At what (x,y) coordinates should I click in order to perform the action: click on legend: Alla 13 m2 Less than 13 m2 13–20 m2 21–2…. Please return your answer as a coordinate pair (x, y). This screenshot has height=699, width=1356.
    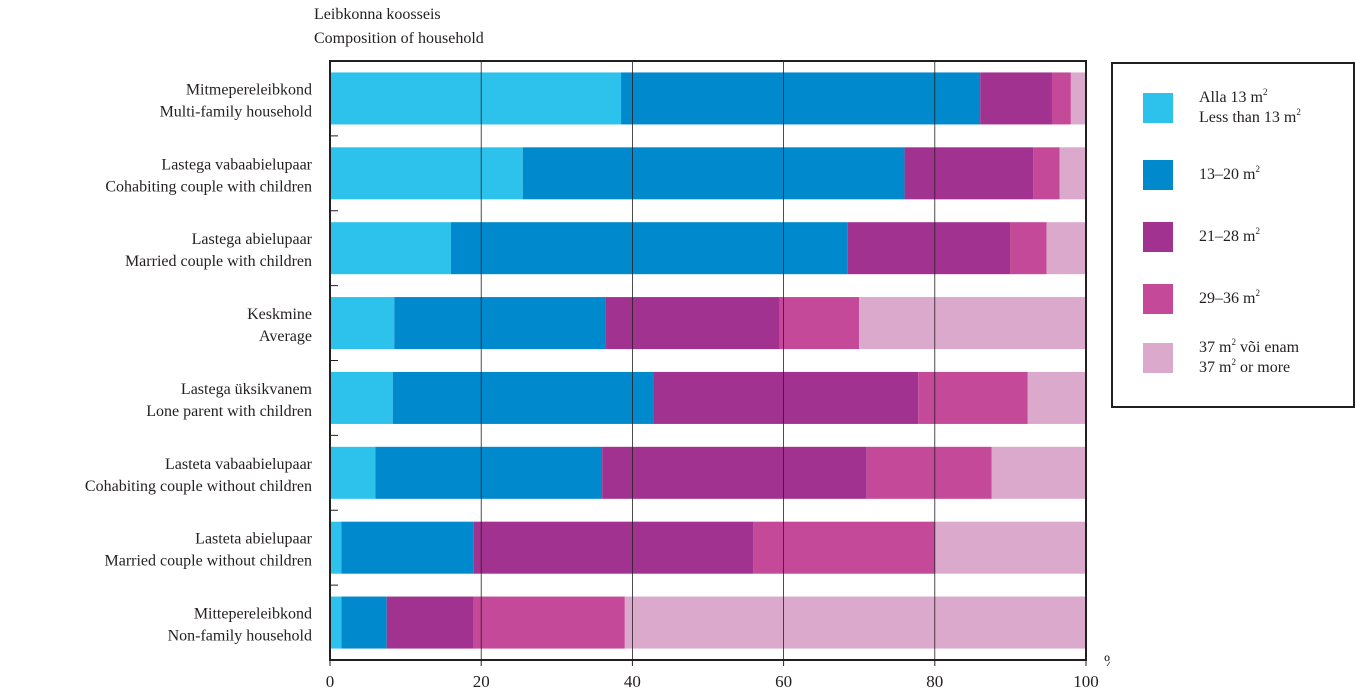
    Looking at the image, I should click on (1233, 235).